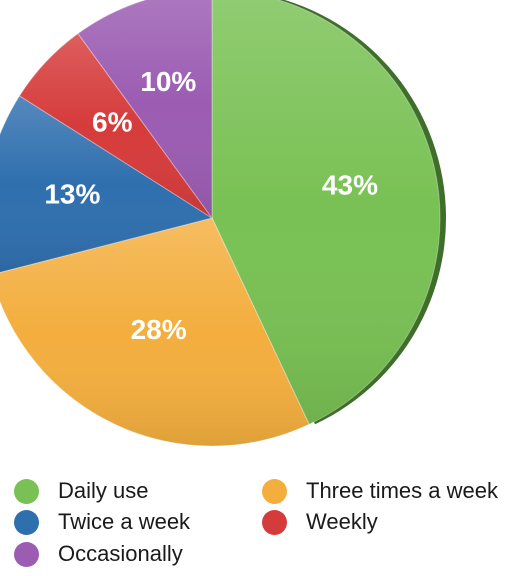  Describe the element at coordinates (72, 193) in the screenshot. I see `slice-label-twice-a-week: 13%` at that location.